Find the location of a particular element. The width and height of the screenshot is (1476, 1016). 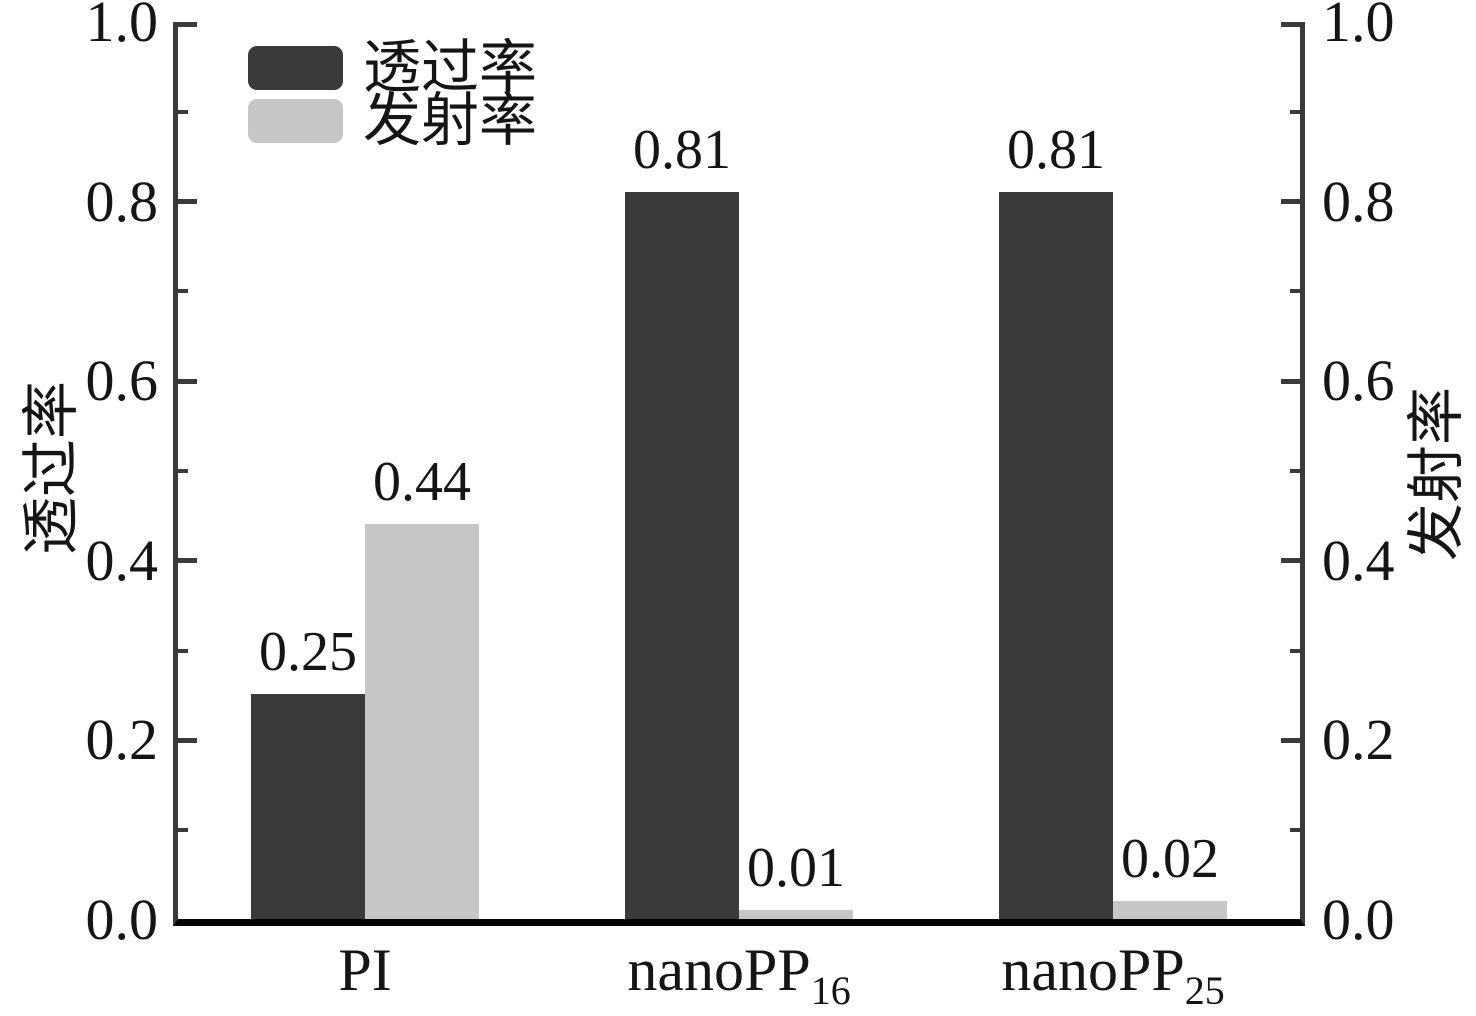

bar-发射率-nanoPP25 is located at coordinates (1170, 910).